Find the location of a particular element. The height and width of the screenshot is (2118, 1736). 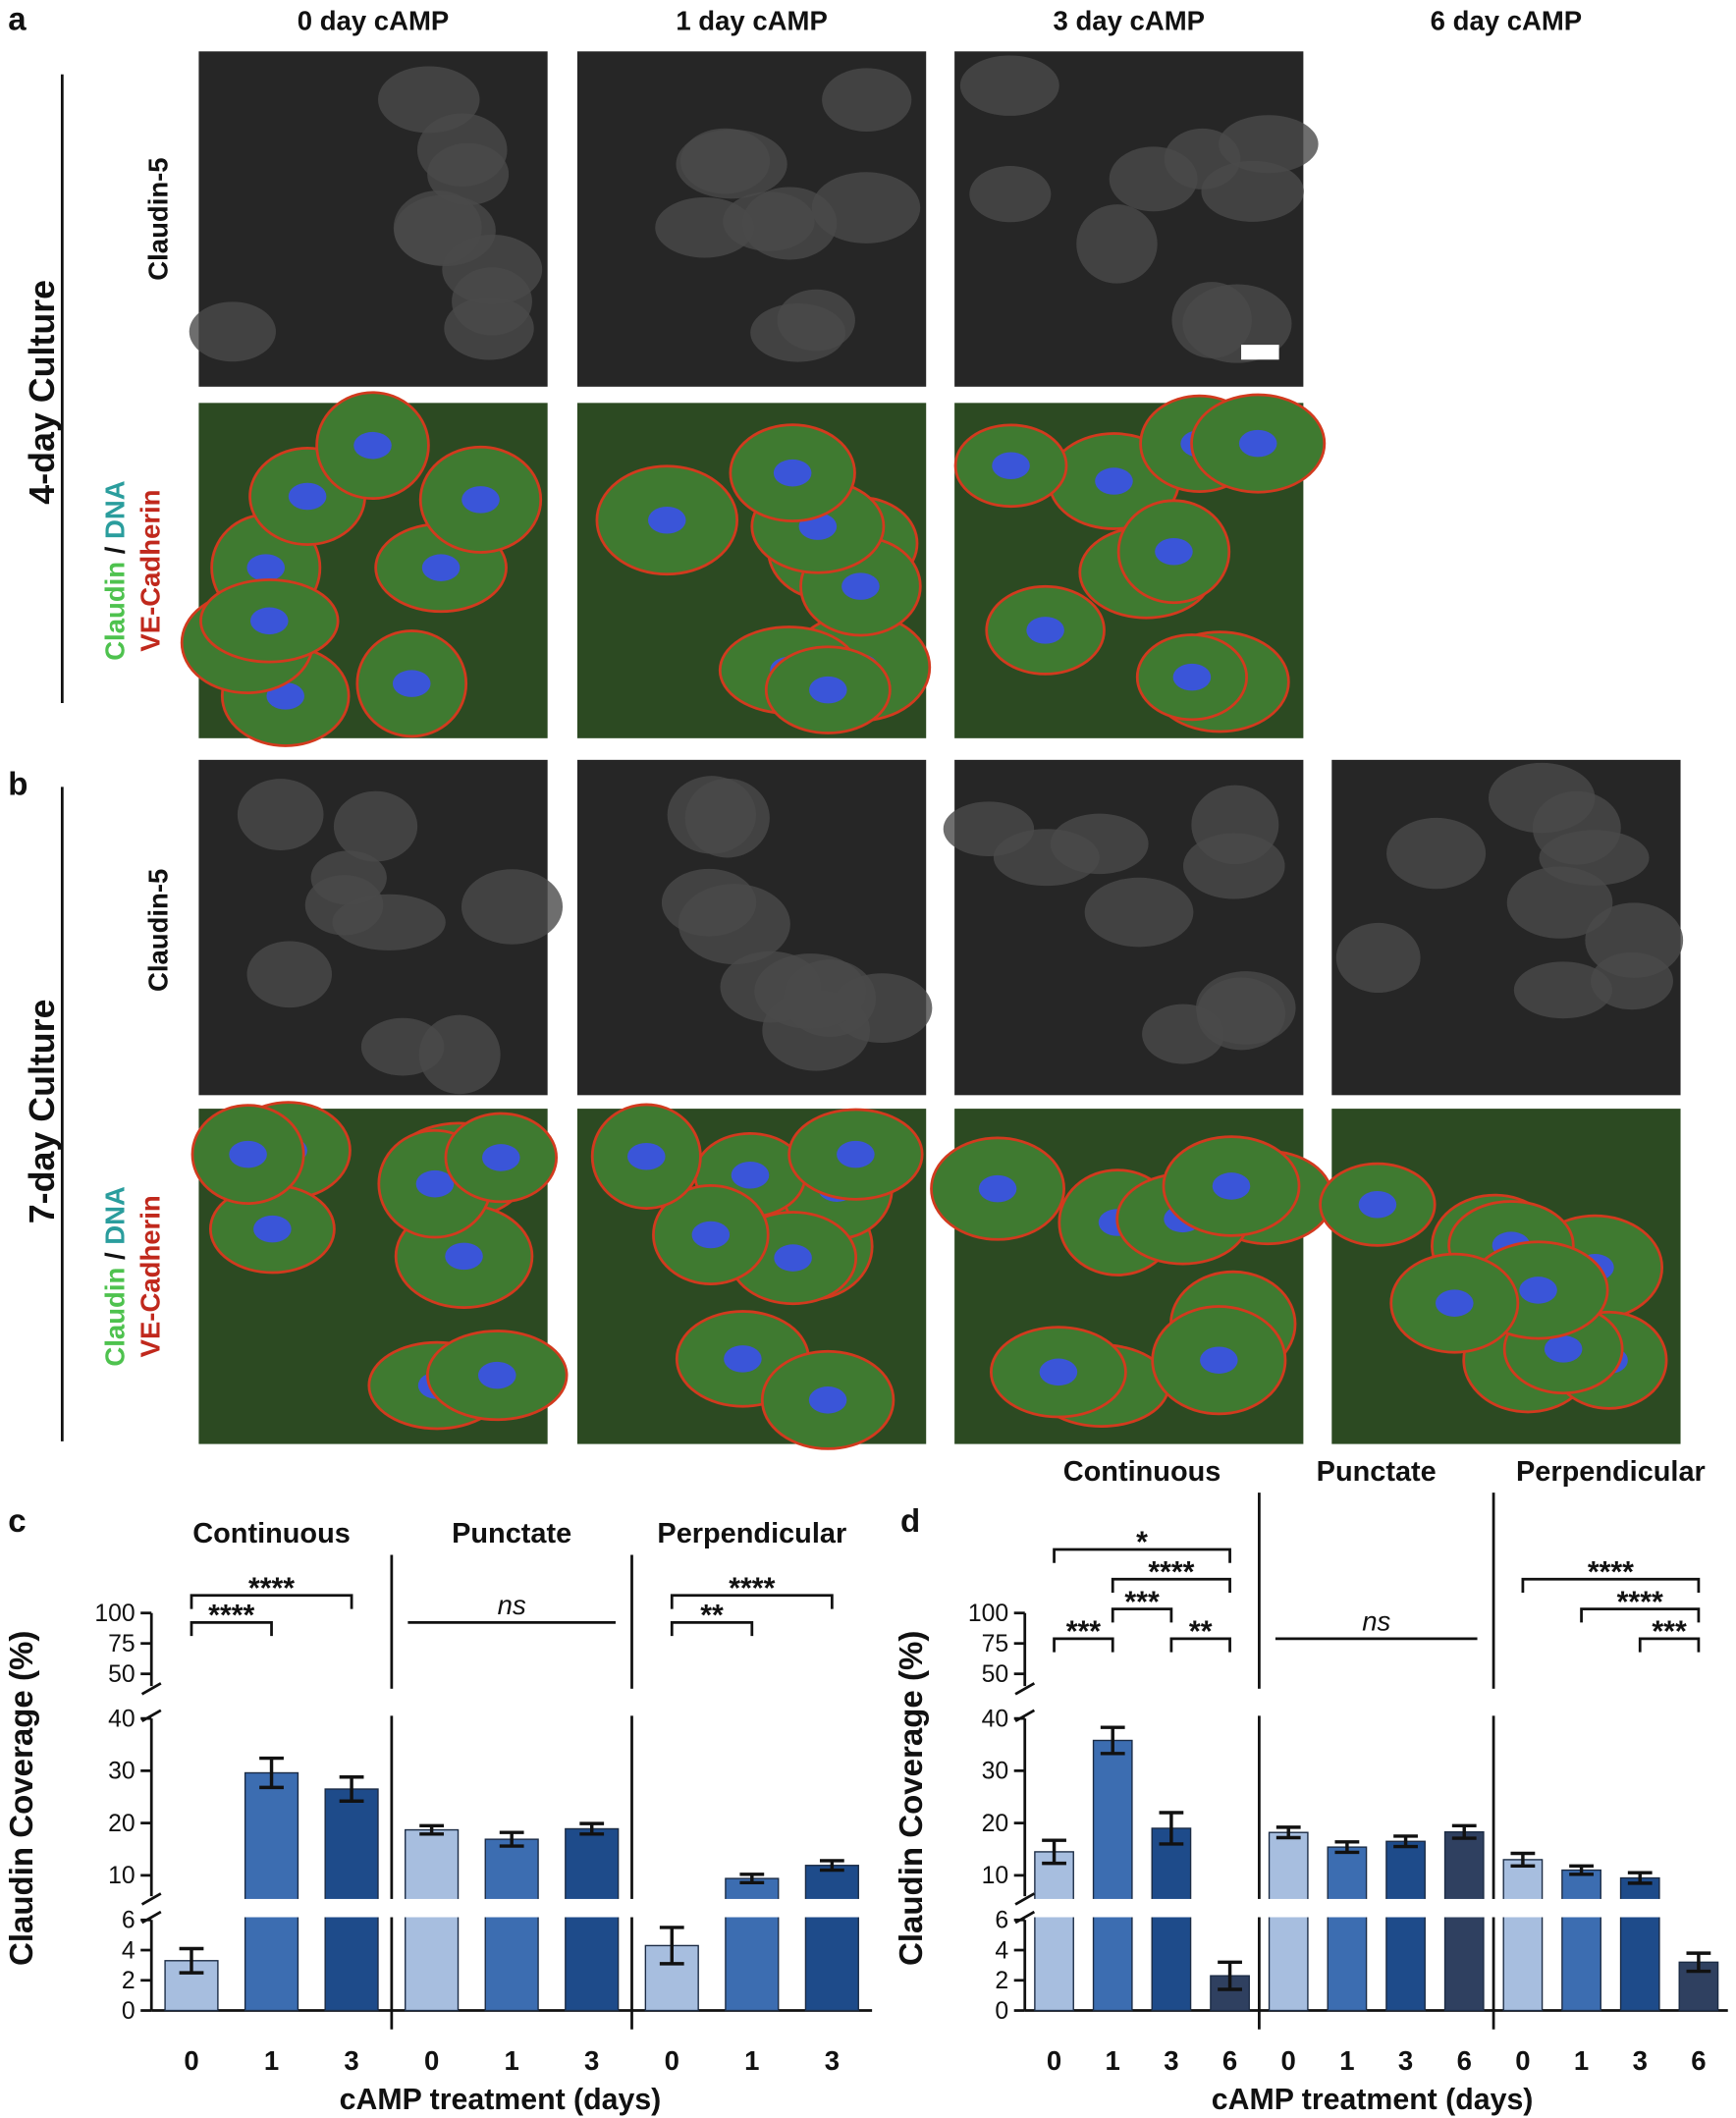

x-axis-label: cAMP treatment (days) is located at coordinates (501, 2100).